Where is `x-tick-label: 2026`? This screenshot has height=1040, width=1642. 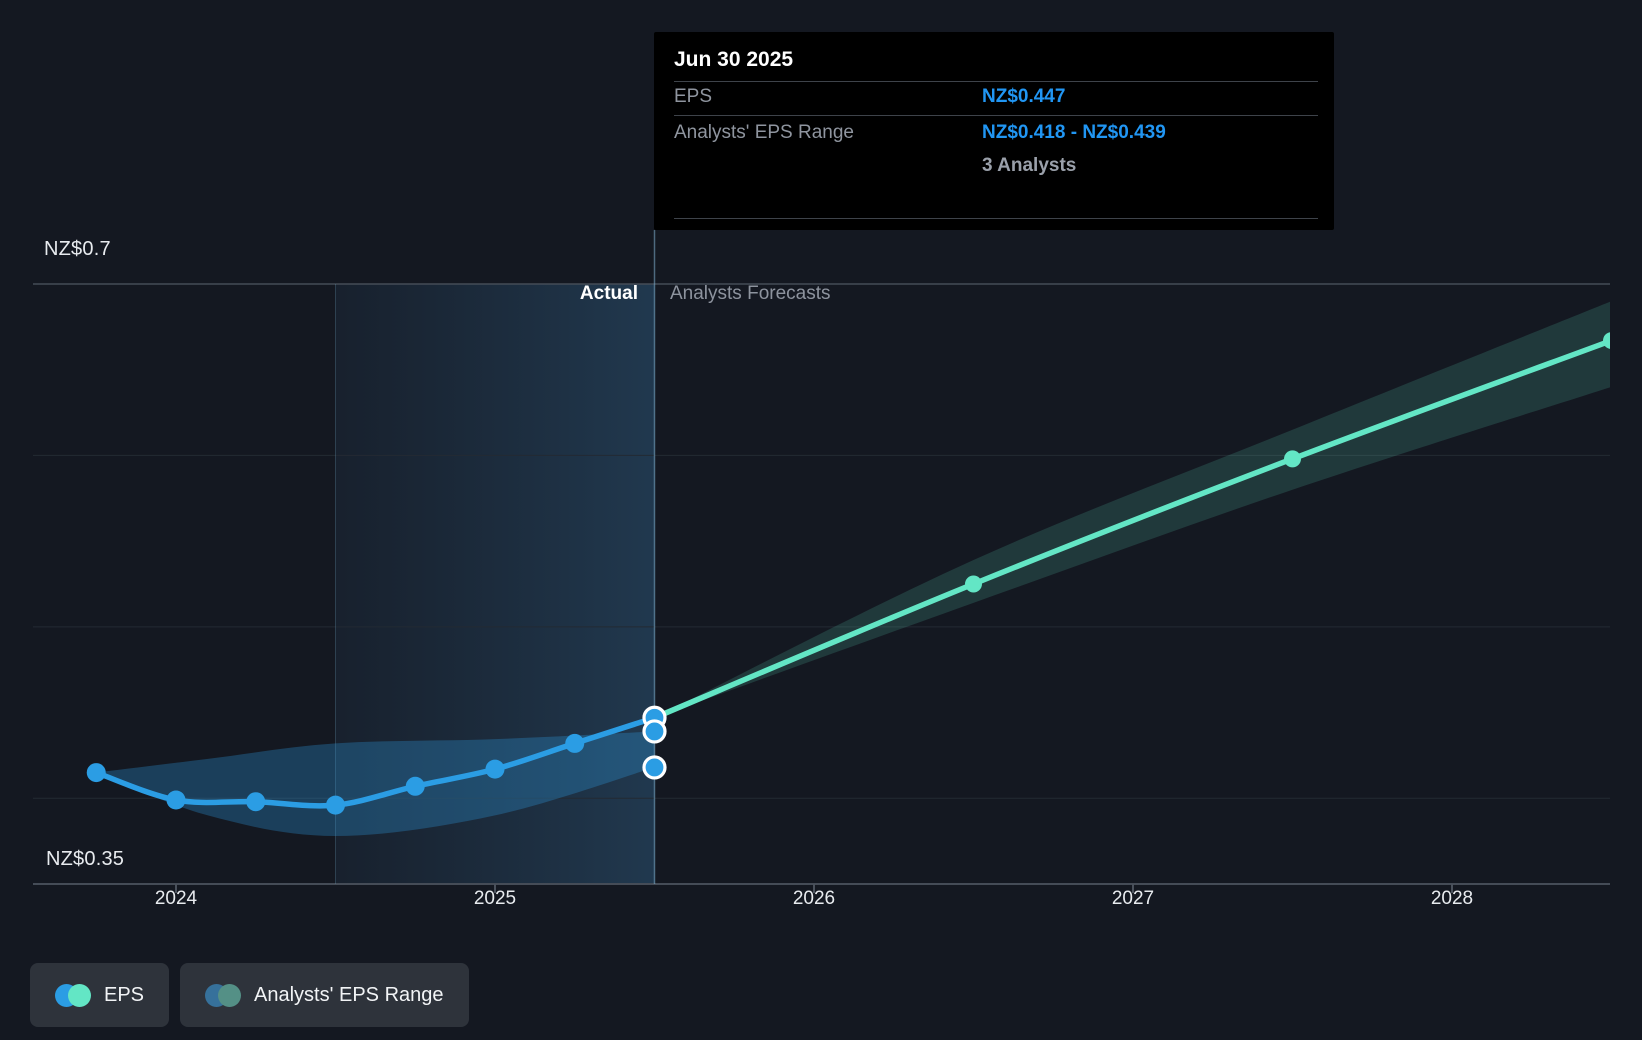 x-tick-label: 2026 is located at coordinates (814, 898).